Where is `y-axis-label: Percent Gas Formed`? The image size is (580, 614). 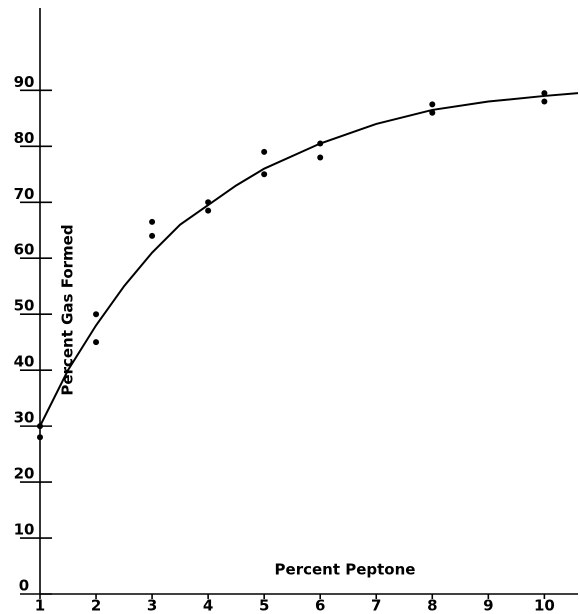
y-axis-label: Percent Gas Formed is located at coordinates (68, 309).